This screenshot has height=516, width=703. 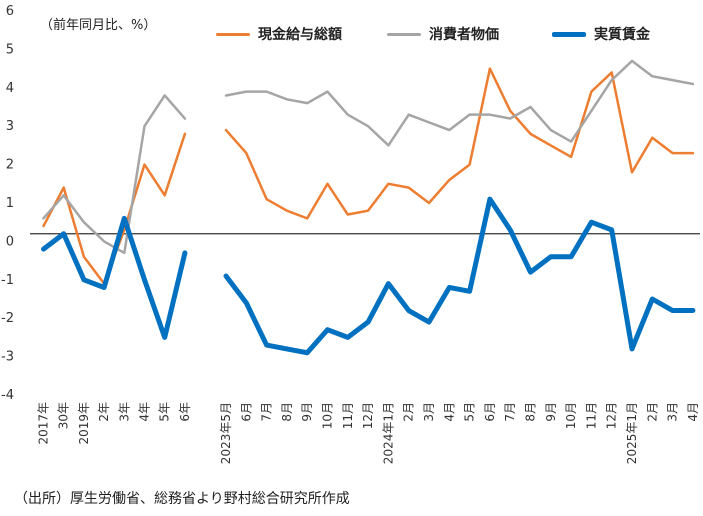 I want to click on y-tick-label: 1, so click(x=10, y=203).